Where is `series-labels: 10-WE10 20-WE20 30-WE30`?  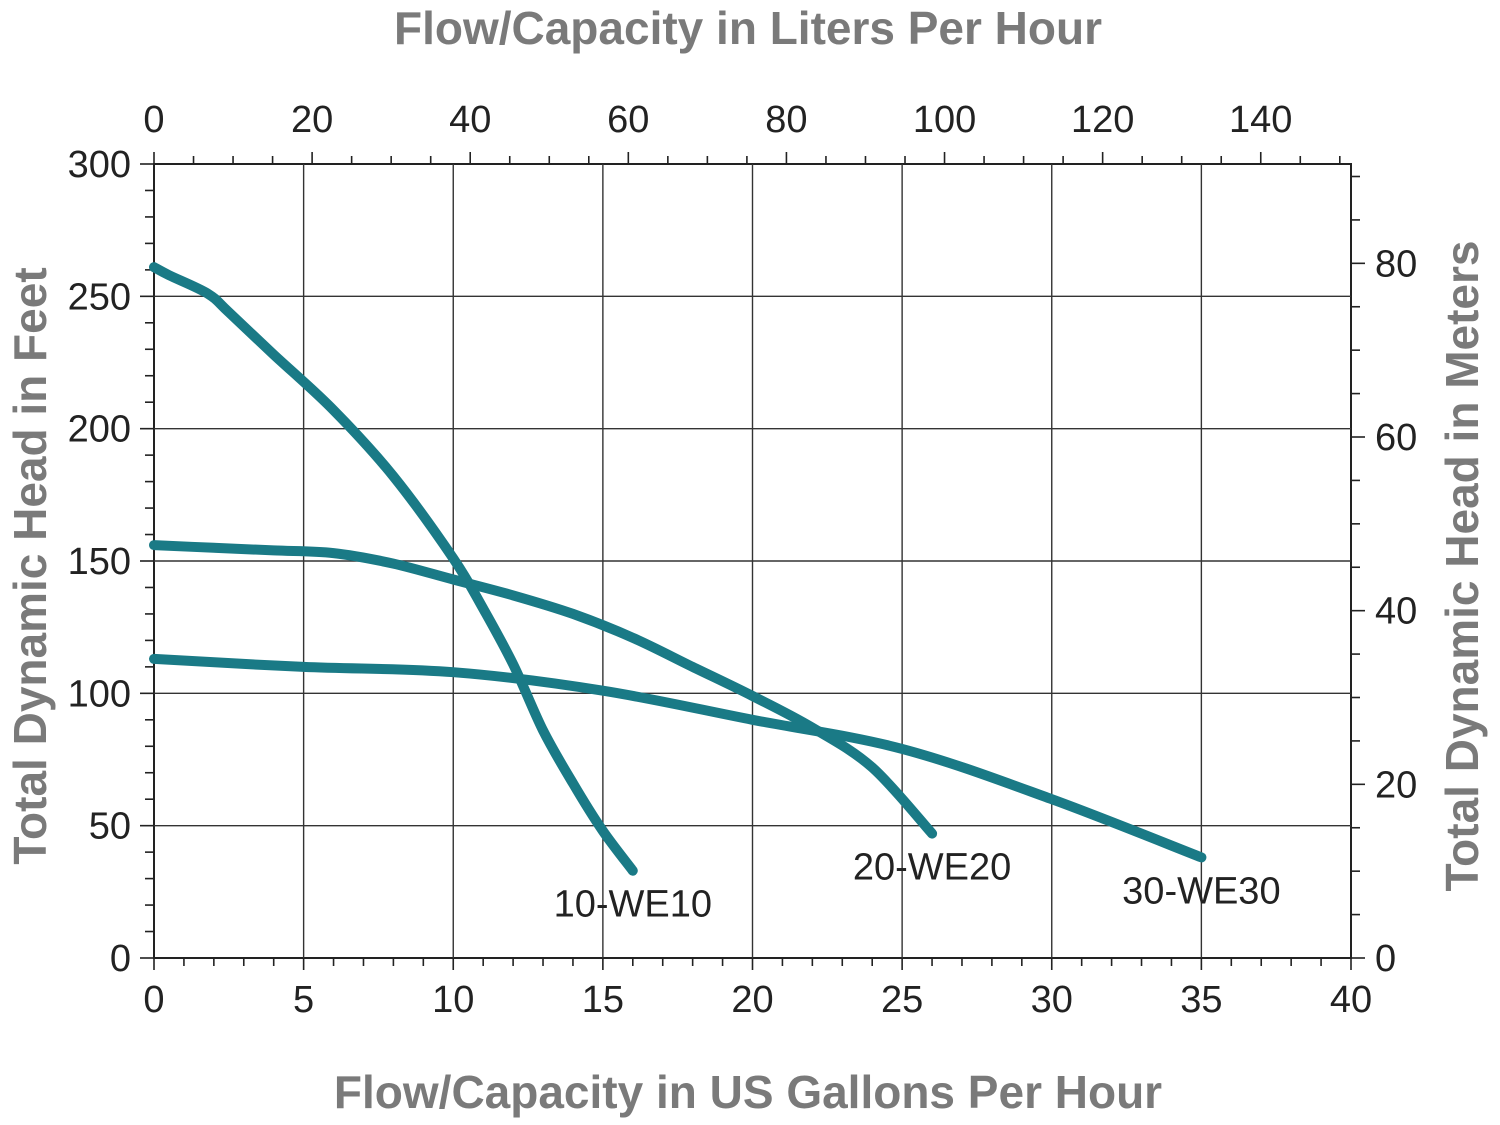 series-labels: 10-WE10 20-WE20 30-WE30 is located at coordinates (917, 886).